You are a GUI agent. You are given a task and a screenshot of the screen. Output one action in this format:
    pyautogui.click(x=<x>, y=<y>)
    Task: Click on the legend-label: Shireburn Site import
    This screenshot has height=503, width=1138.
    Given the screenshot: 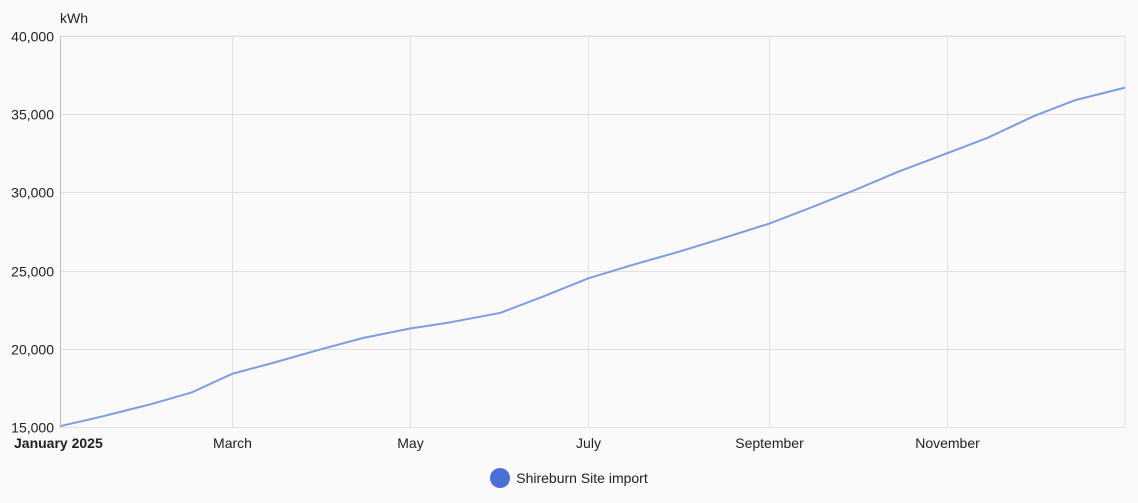 What is the action you would take?
    pyautogui.click(x=582, y=478)
    